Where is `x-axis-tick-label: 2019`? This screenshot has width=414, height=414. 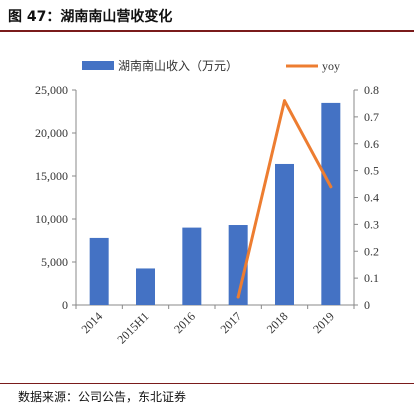 x-axis-tick-label: 2019 is located at coordinates (323, 322).